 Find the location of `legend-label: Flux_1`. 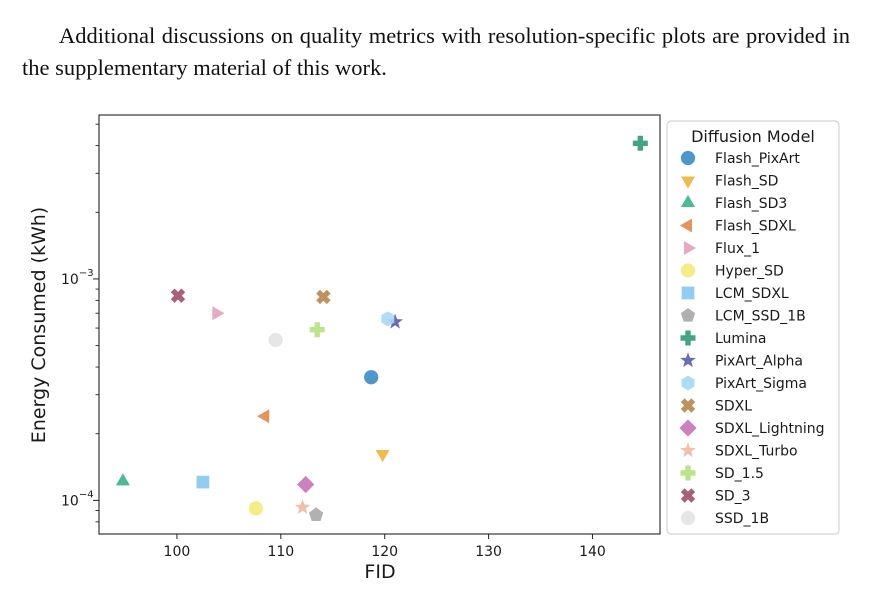

legend-label: Flux_1 is located at coordinates (737, 249).